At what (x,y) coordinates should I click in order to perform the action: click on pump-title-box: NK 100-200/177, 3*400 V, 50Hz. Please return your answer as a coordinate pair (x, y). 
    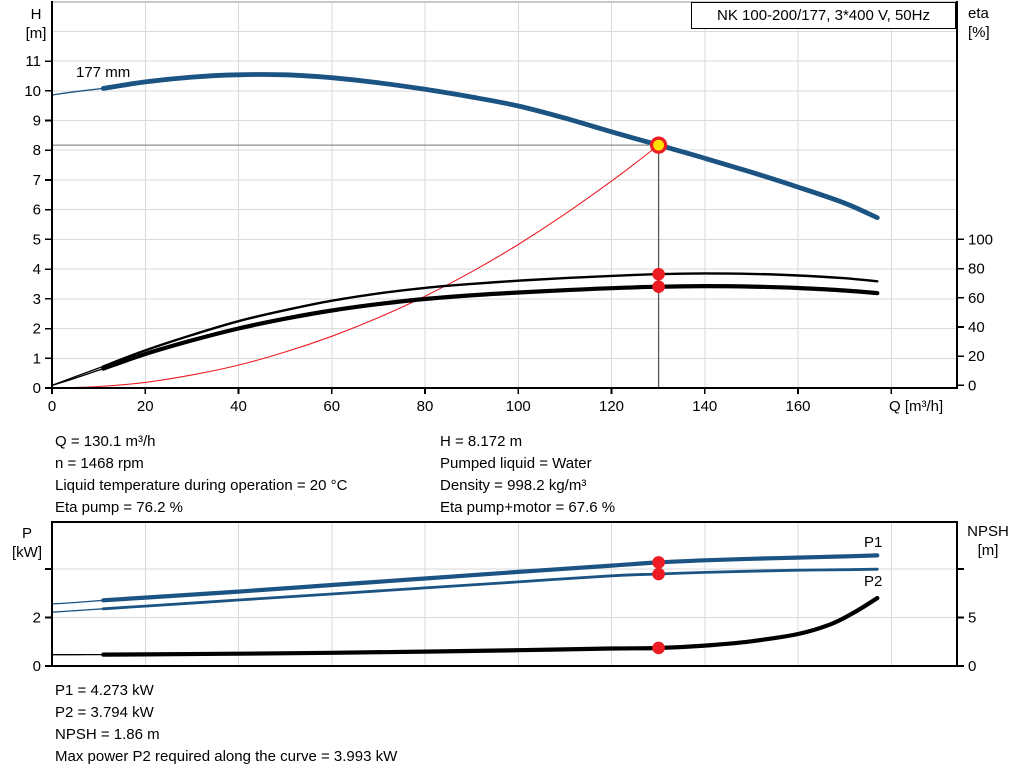
    Looking at the image, I should click on (823, 15).